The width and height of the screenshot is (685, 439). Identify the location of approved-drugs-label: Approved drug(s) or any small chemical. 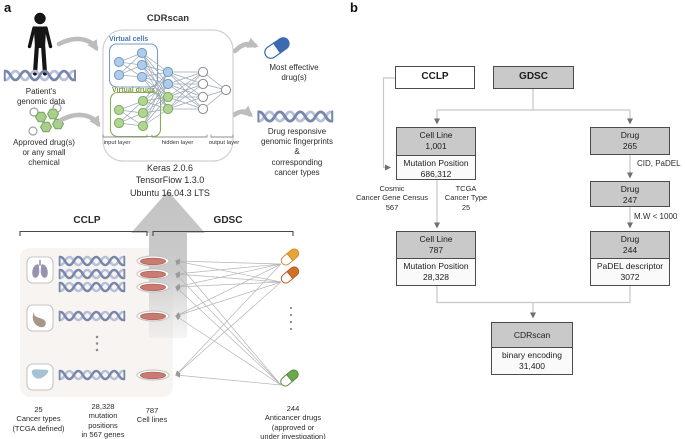
(44, 153).